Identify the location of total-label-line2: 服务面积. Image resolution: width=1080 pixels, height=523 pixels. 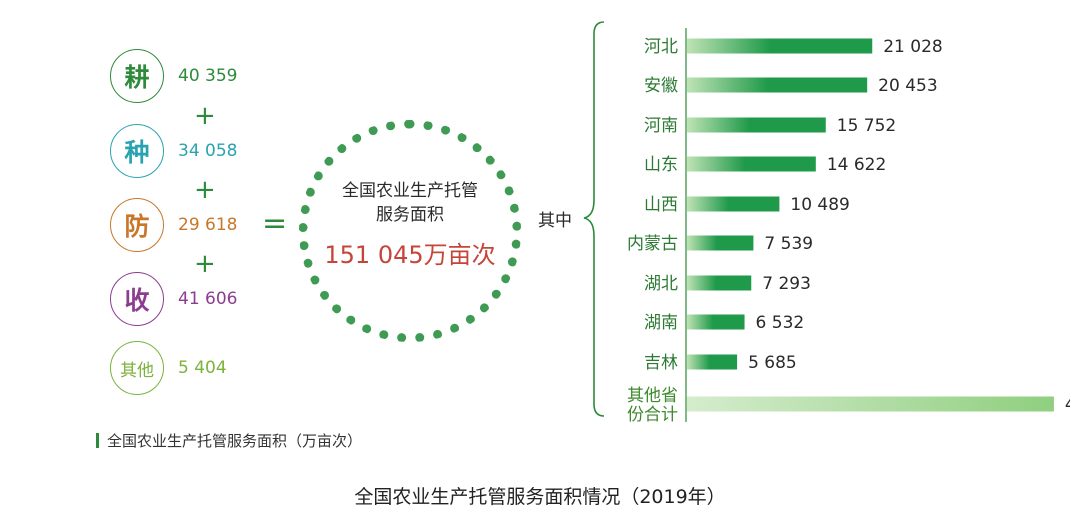
(410, 215).